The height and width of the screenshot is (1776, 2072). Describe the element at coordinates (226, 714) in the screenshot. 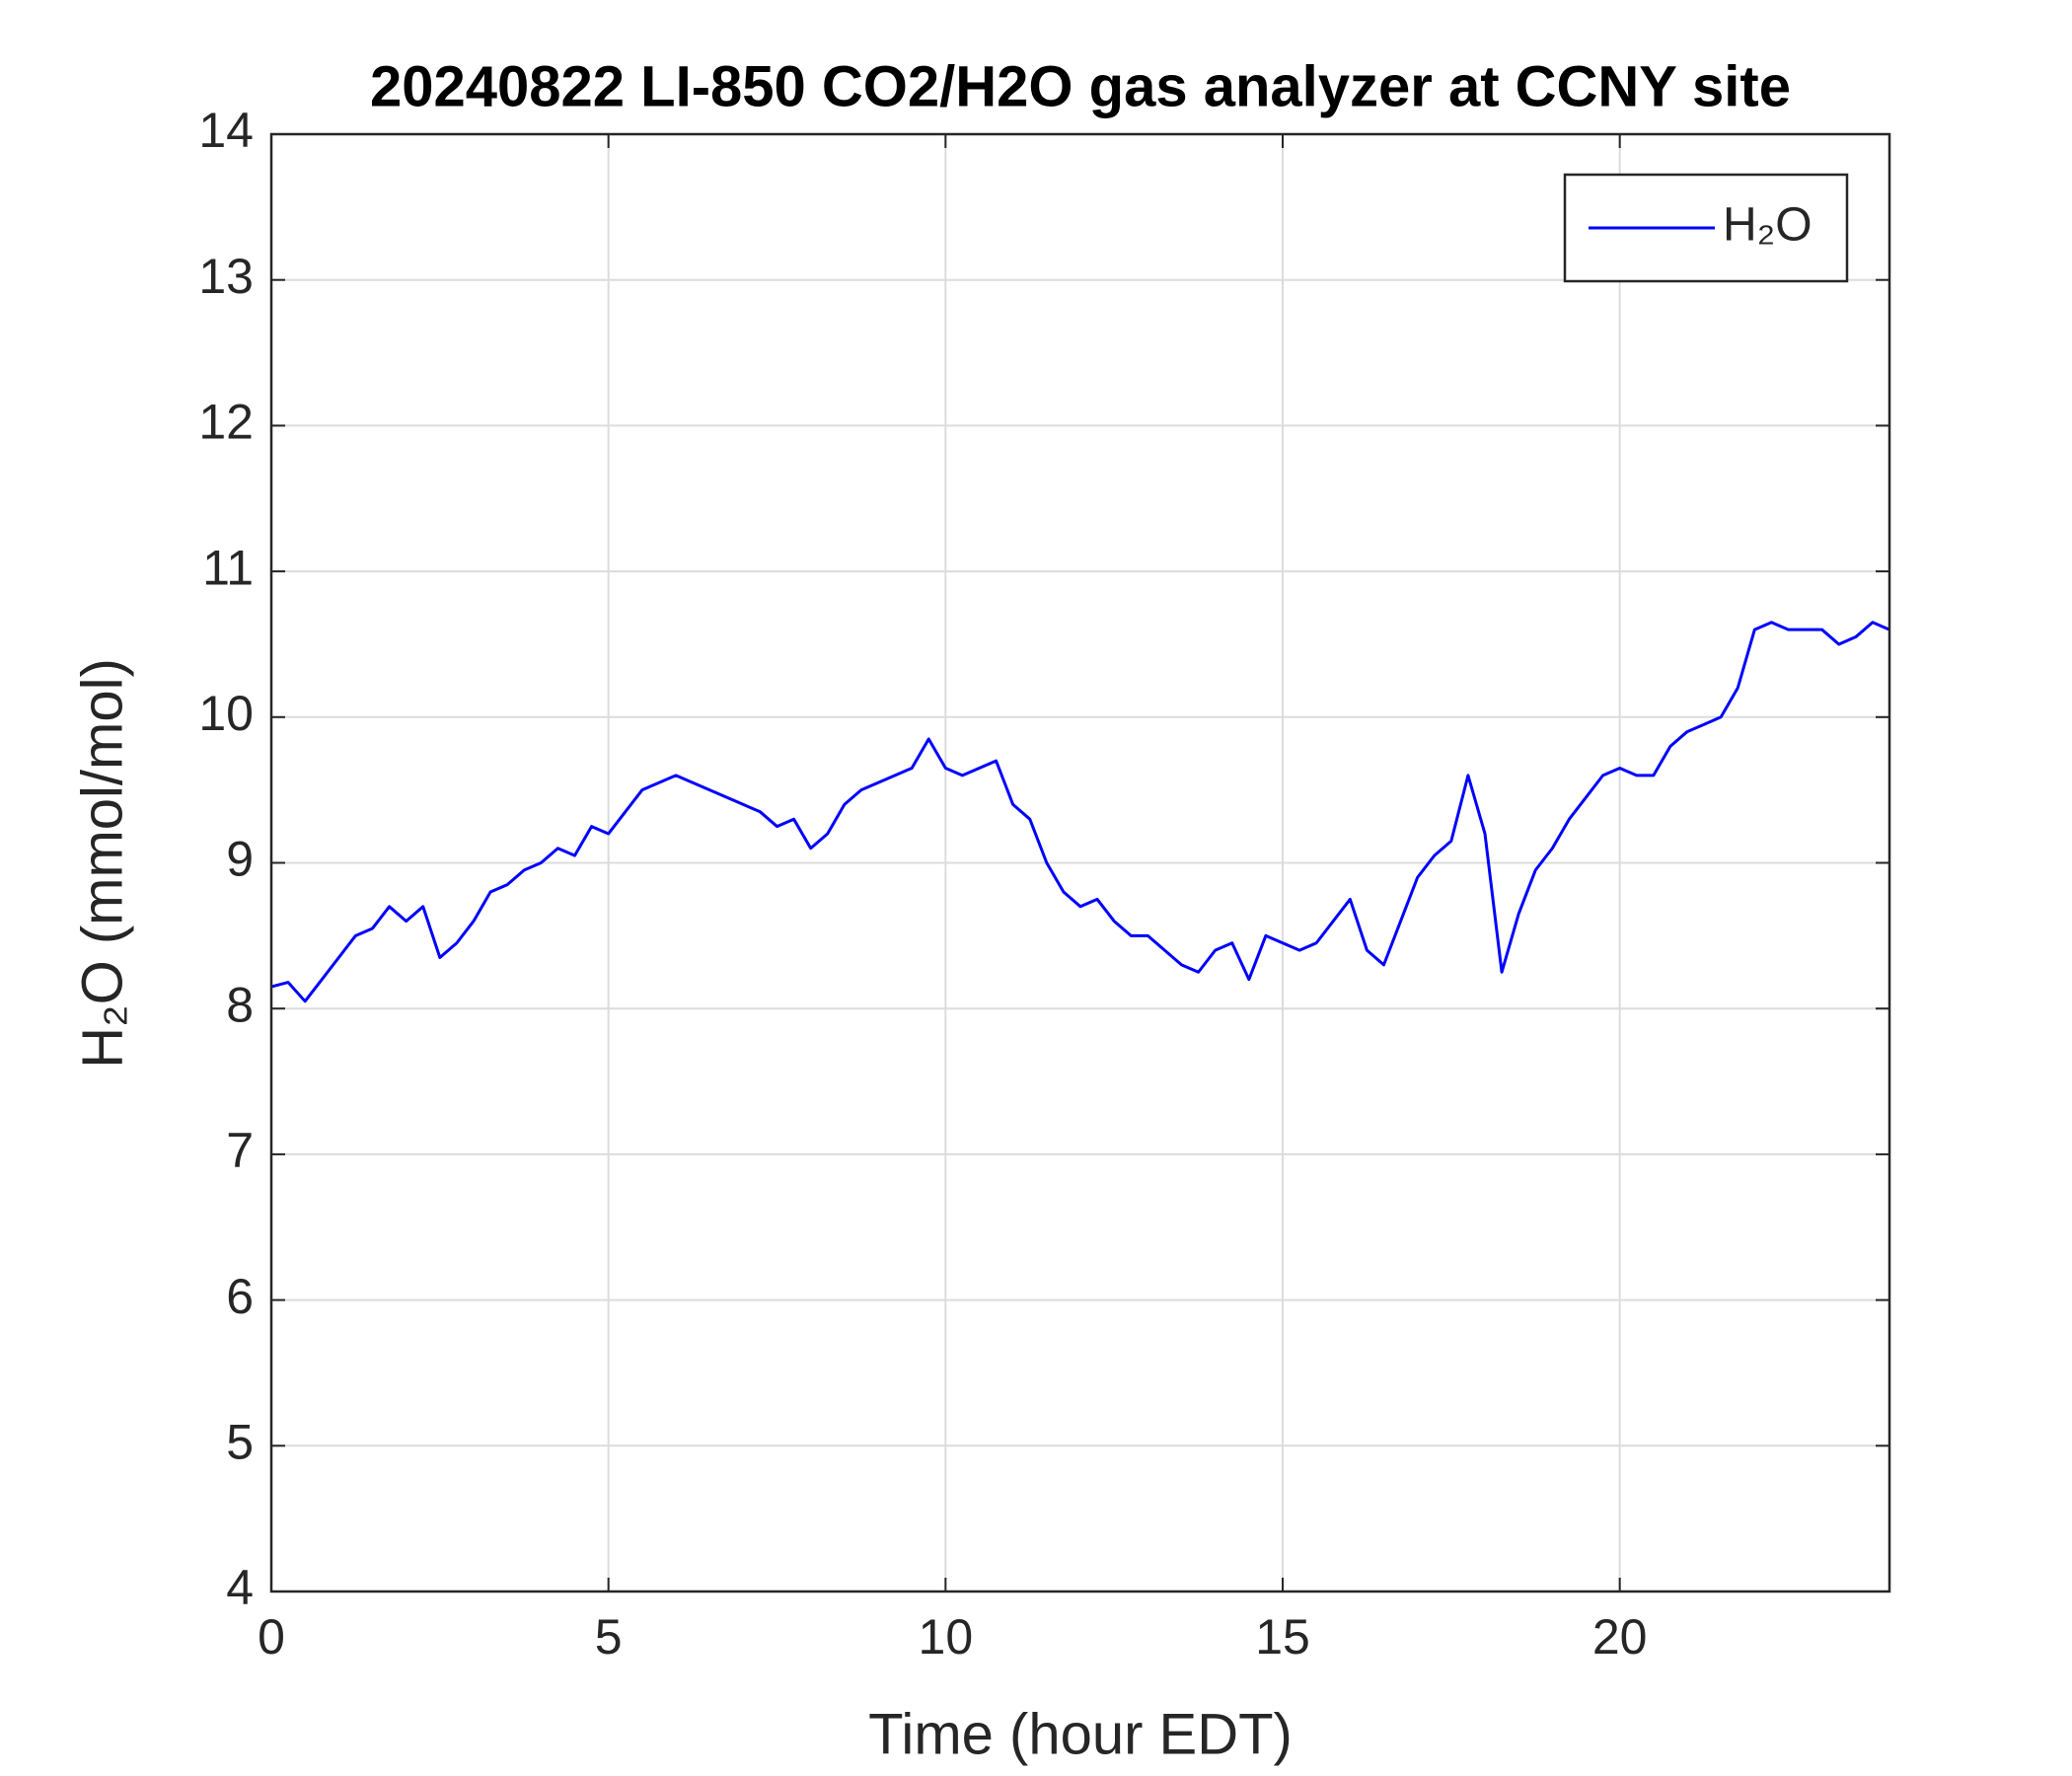

I see `y-tick-label: 10` at that location.